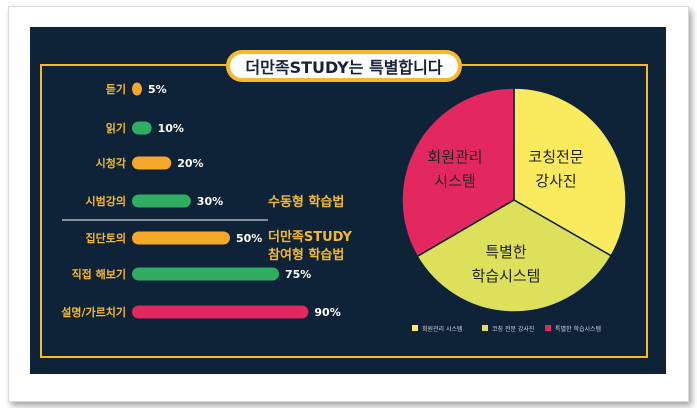  I want to click on bar-category-label: 직접 해보기, so click(99, 274).